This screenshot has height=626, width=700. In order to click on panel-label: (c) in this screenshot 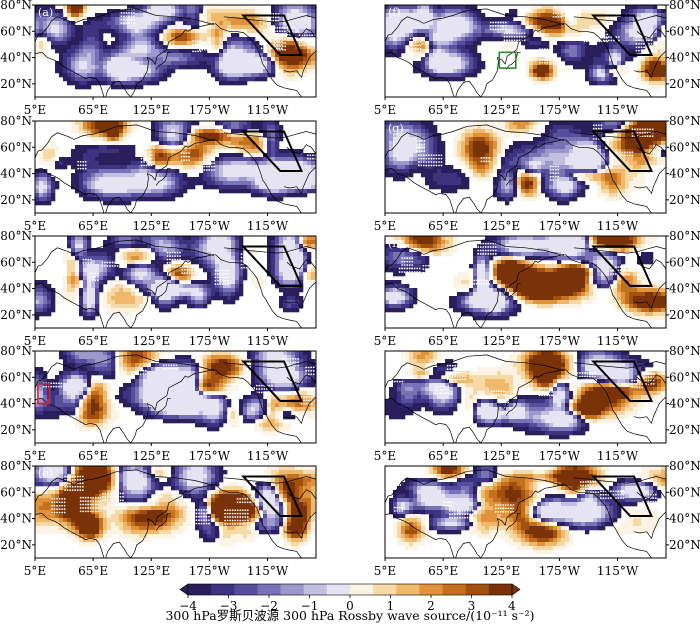, I will do `click(45, 243)`.